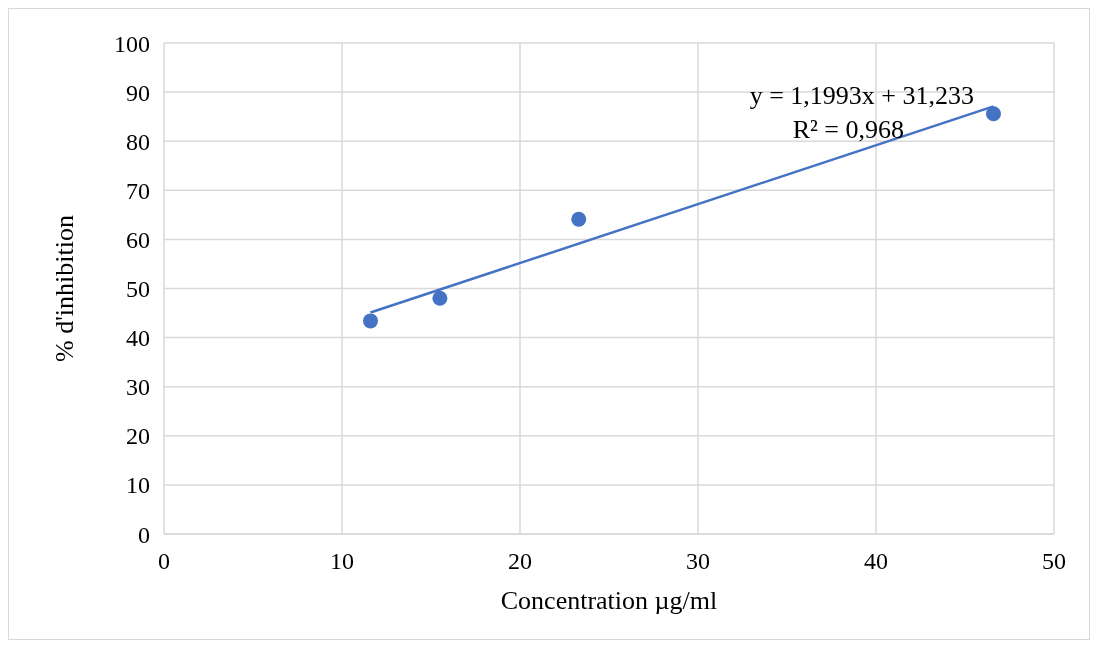  What do you see at coordinates (138, 190) in the screenshot?
I see `y-tick-label: 70` at bounding box center [138, 190].